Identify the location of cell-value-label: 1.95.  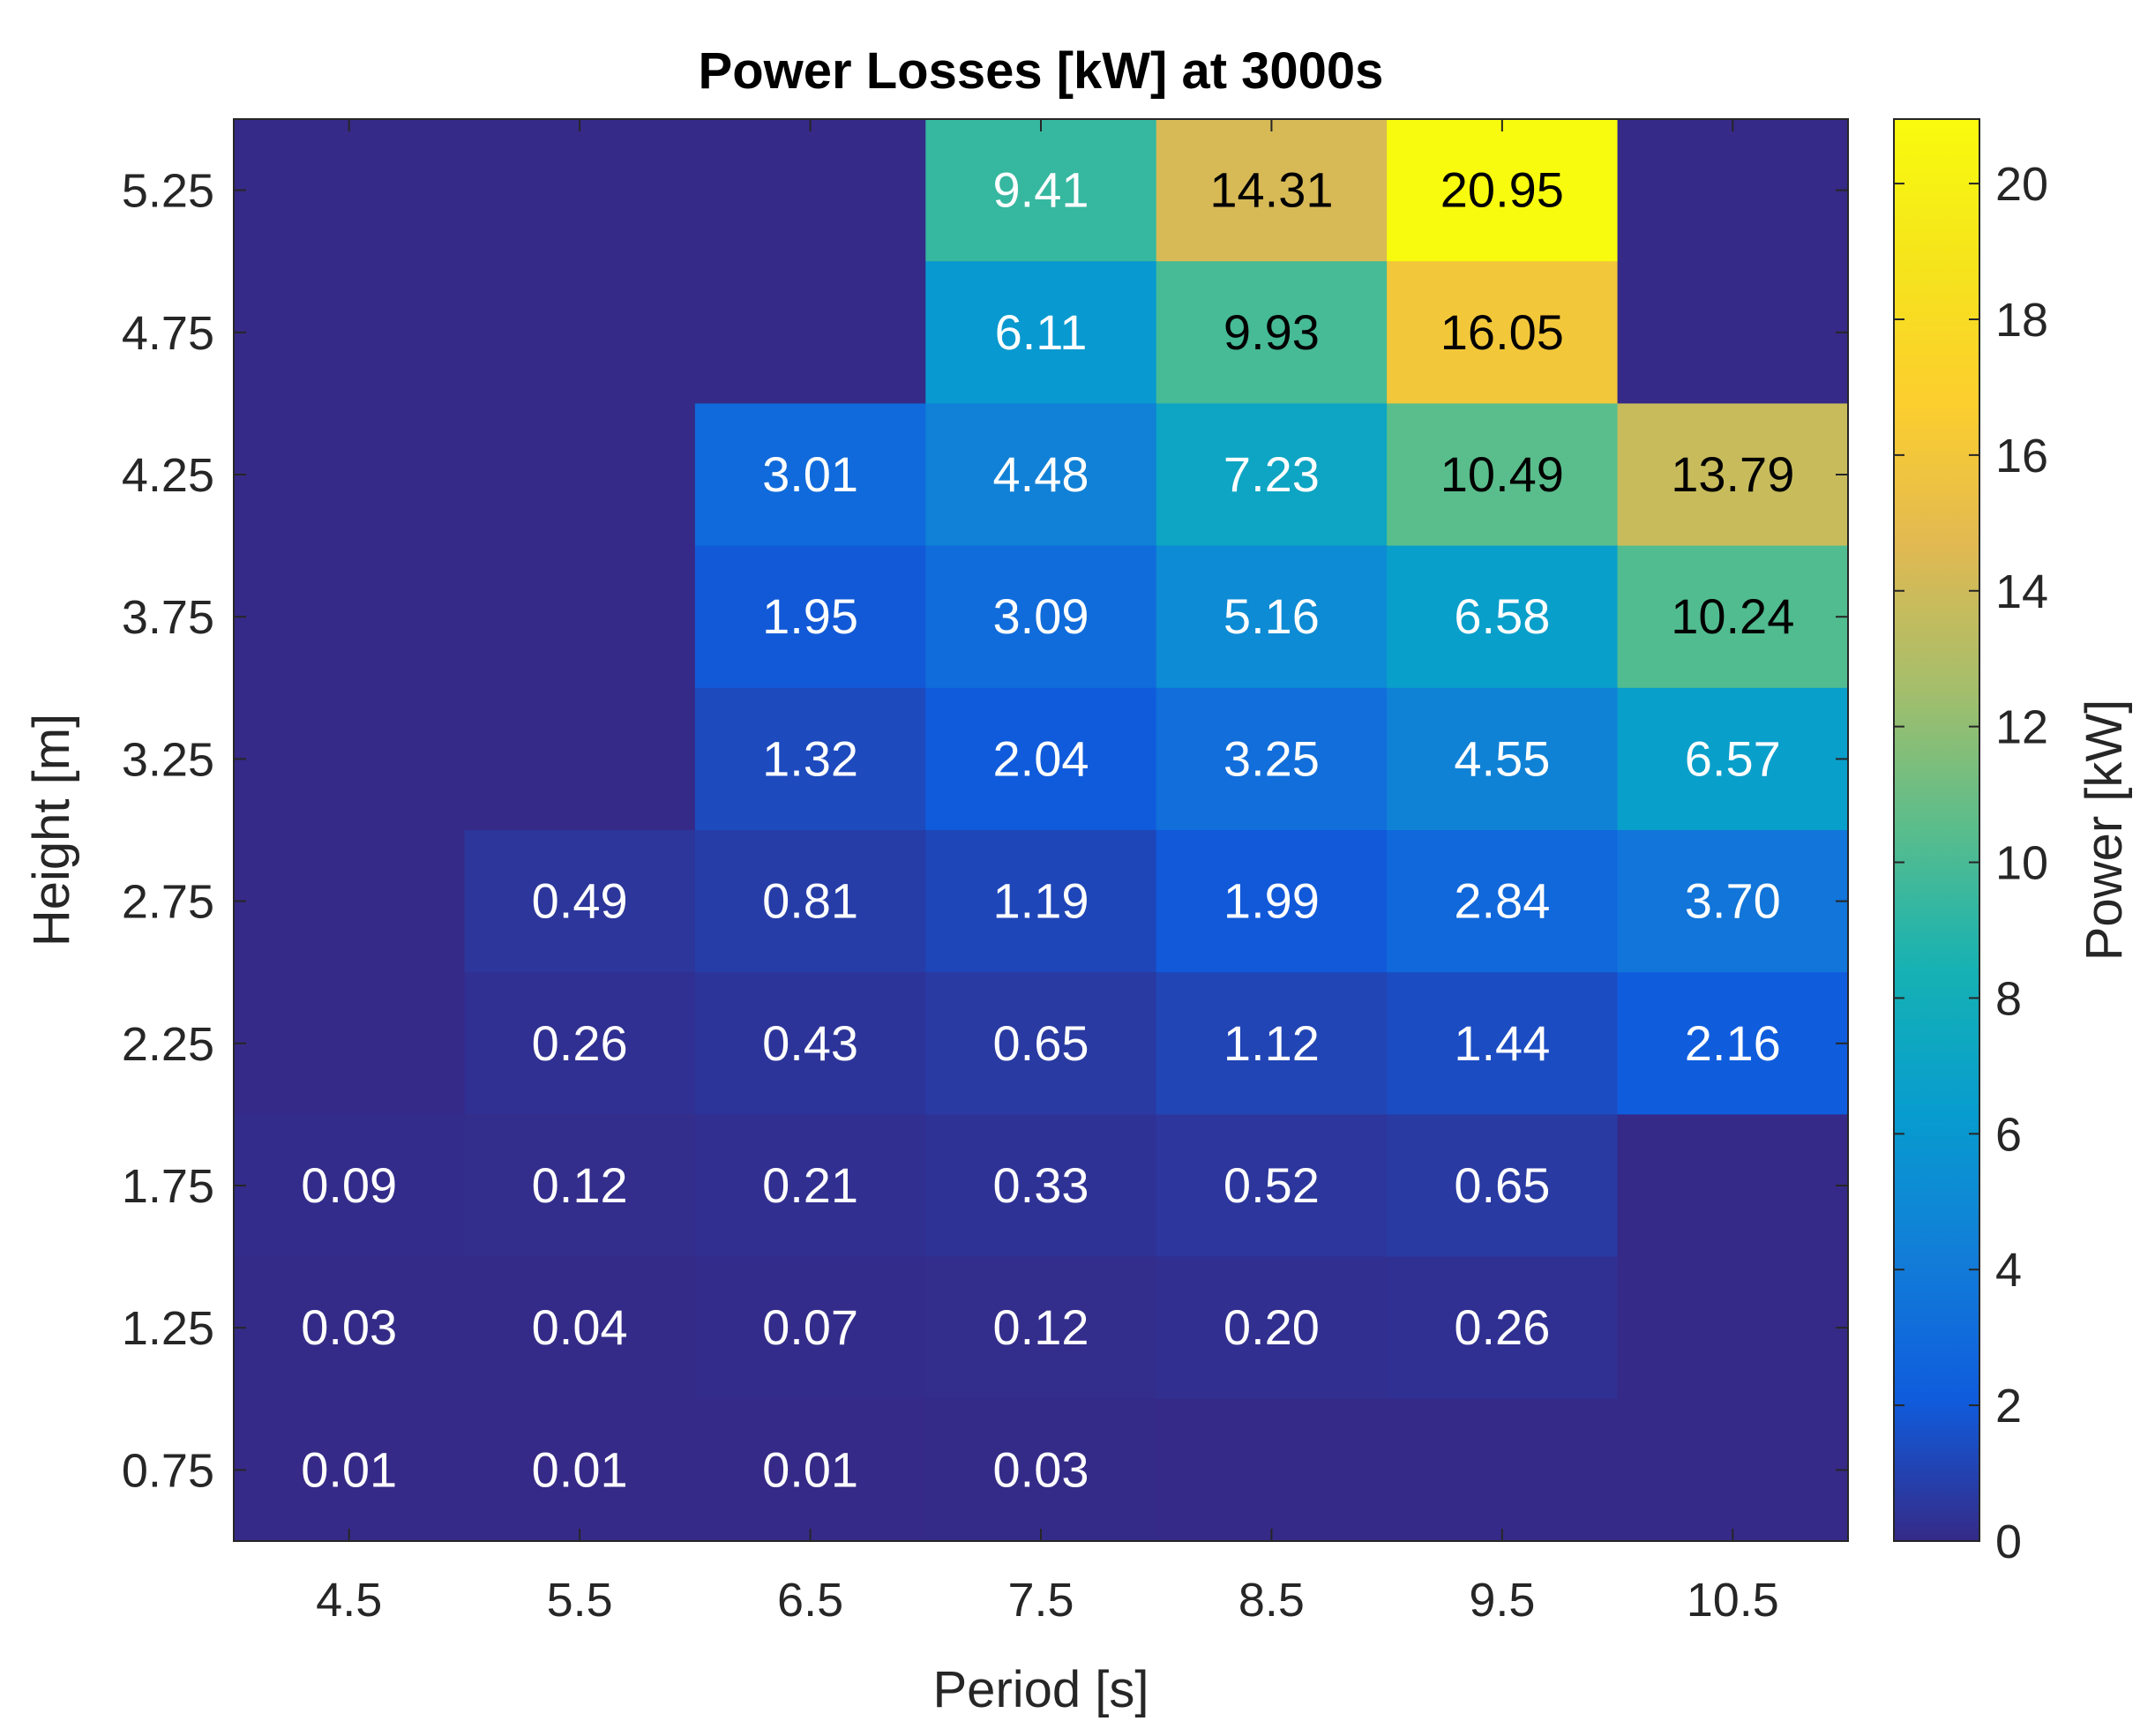
(810, 616).